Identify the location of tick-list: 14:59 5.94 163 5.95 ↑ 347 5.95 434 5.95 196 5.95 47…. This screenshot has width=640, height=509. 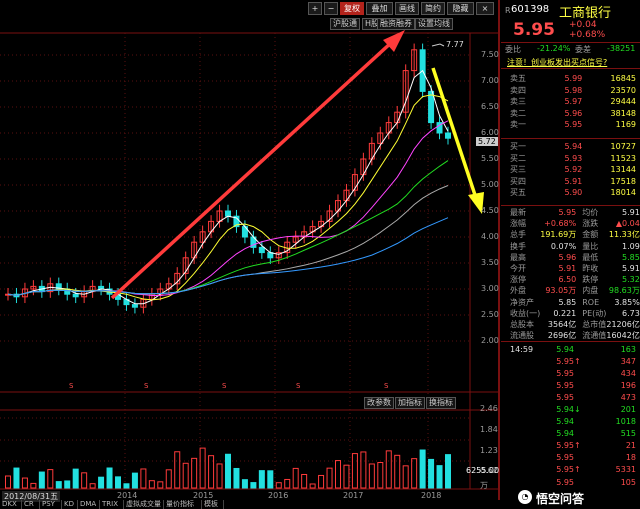
(574, 415).